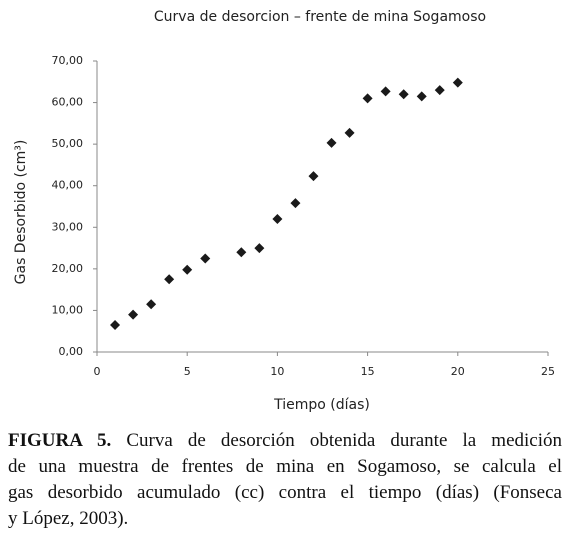  I want to click on y-axis-label: Gas Desorbido (cm³), so click(21, 212).